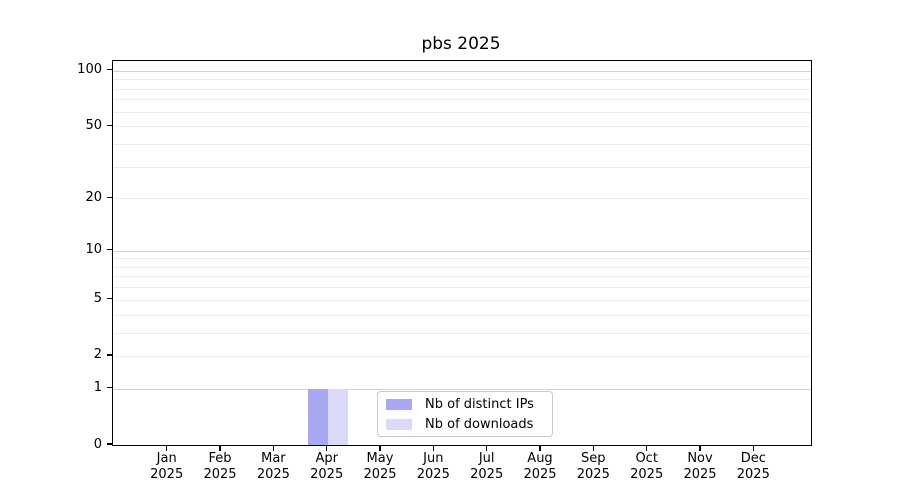  I want to click on legend-swatch-downloads, so click(399, 424).